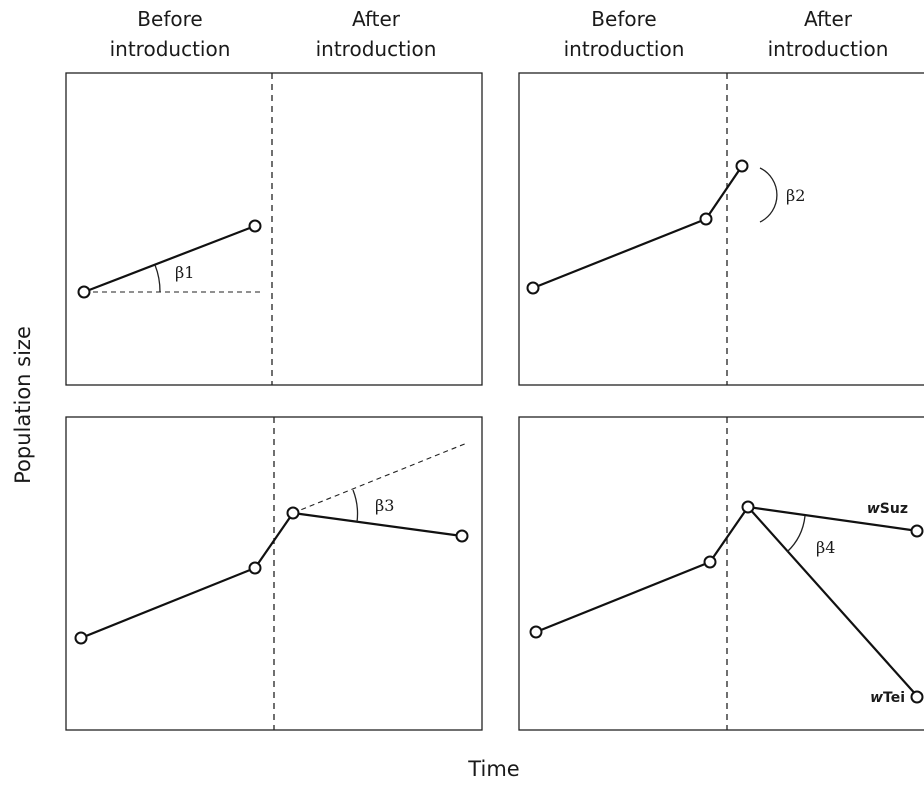 The height and width of the screenshot is (787, 924). What do you see at coordinates (894, 509) in the screenshot?
I see `series-name: Suz` at bounding box center [894, 509].